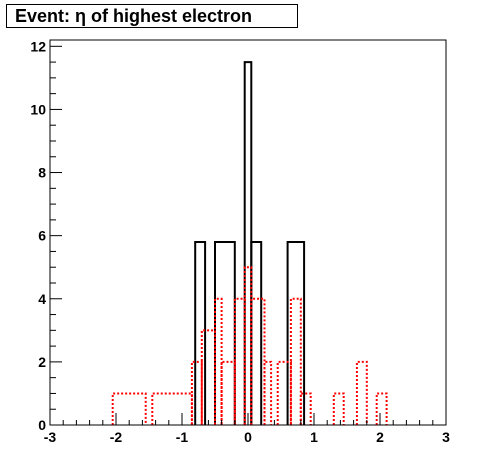  I want to click on x-tick-label: 3, so click(446, 437).